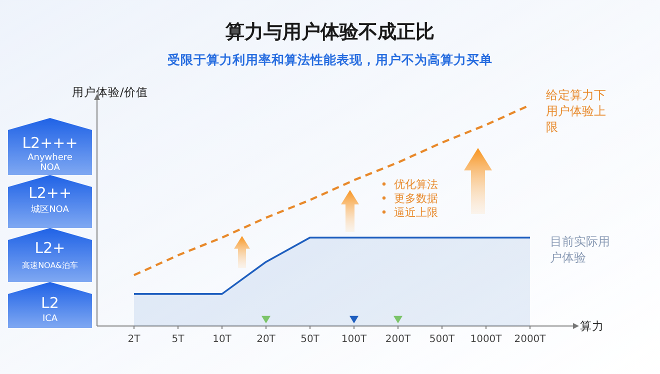  What do you see at coordinates (266, 339) in the screenshot?
I see `x-tick-label: 20T` at bounding box center [266, 339].